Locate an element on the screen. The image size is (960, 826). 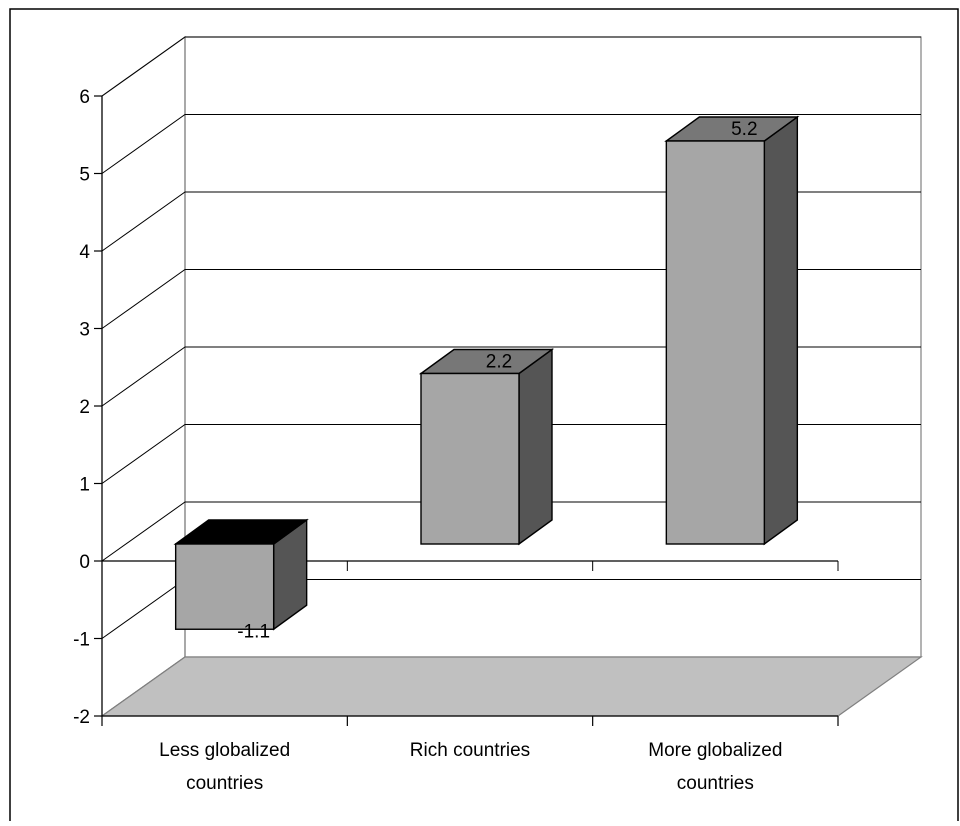
data-label: -1.1 is located at coordinates (253, 631).